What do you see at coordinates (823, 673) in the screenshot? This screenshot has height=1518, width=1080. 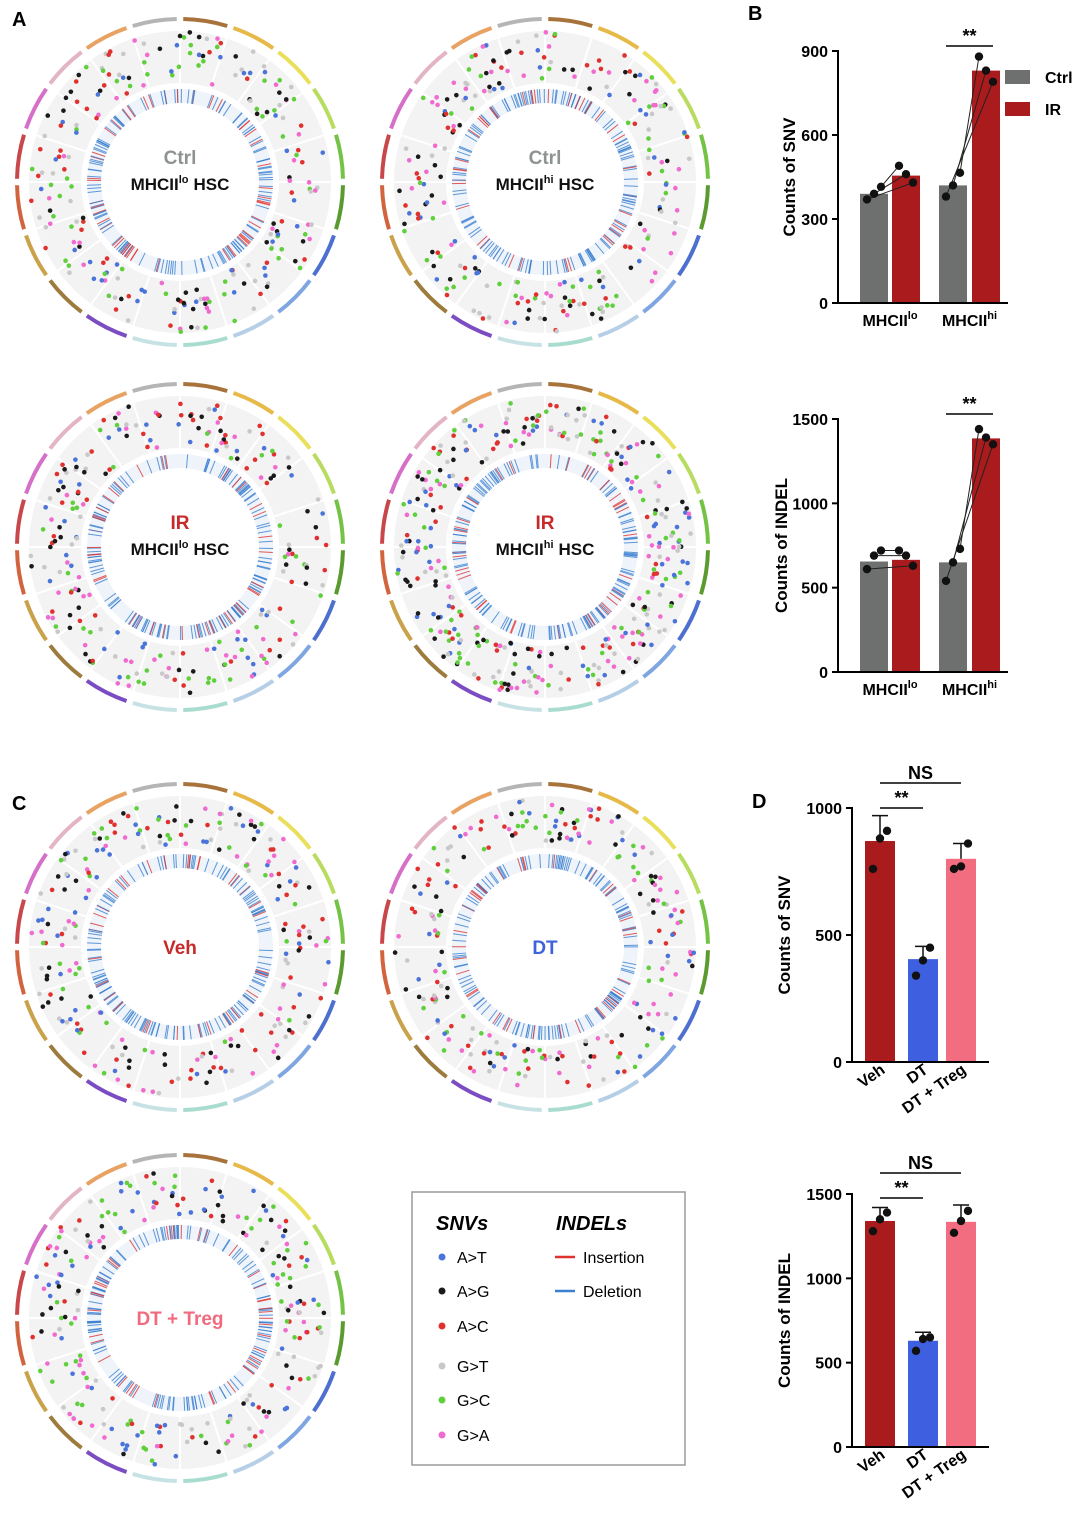 I see `y-tick-label: 0` at bounding box center [823, 673].